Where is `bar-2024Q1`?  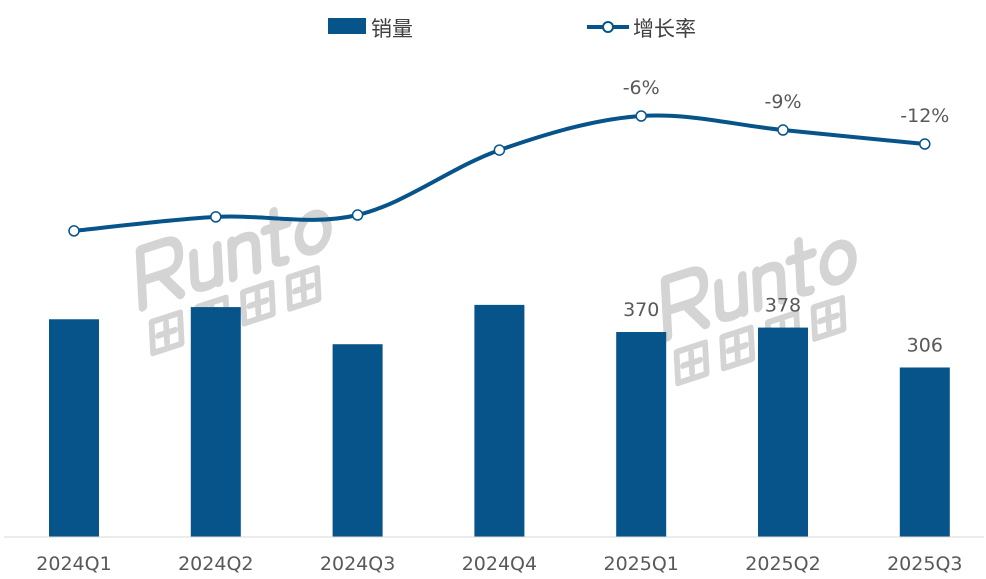
bar-2024Q1 is located at coordinates (74, 428).